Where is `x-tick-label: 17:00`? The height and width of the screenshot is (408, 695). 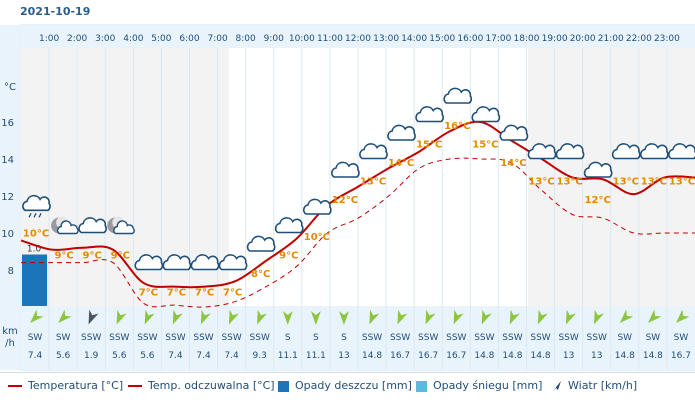 x-tick-label: 17:00 is located at coordinates (498, 39).